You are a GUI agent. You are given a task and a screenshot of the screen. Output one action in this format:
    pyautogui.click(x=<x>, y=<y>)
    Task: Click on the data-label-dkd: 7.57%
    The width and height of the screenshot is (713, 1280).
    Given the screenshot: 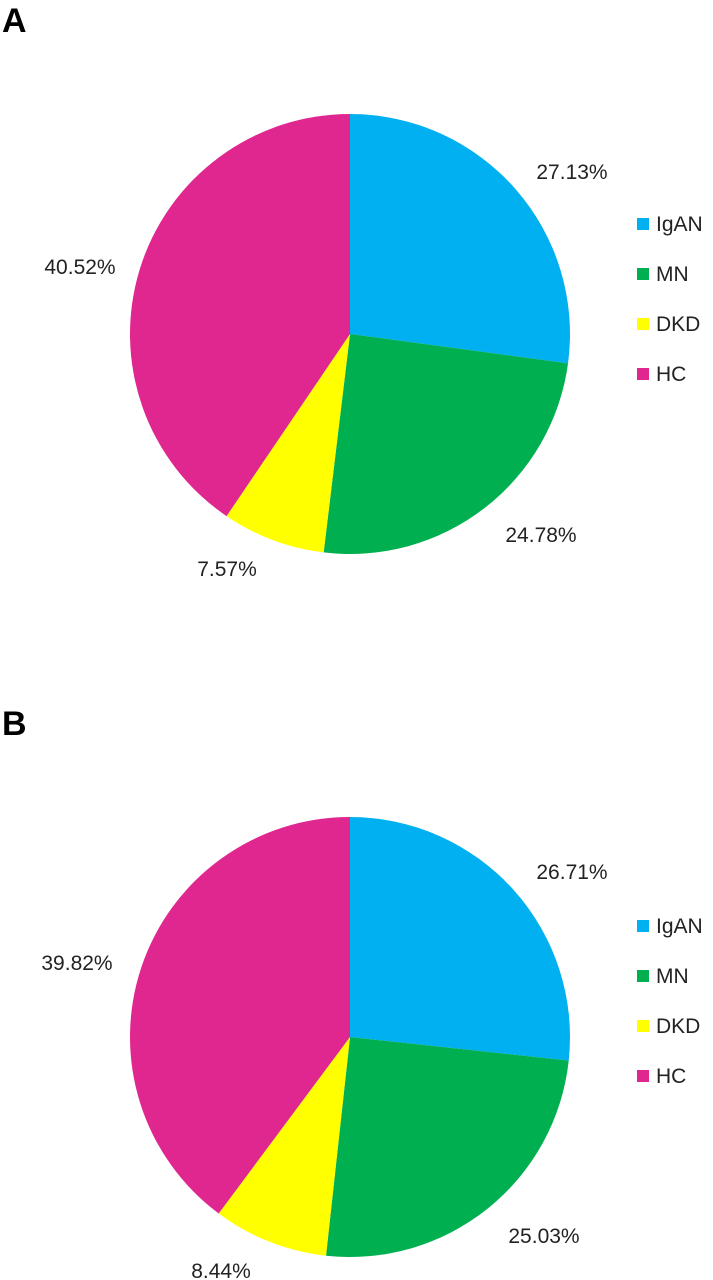 What is the action you would take?
    pyautogui.click(x=227, y=569)
    